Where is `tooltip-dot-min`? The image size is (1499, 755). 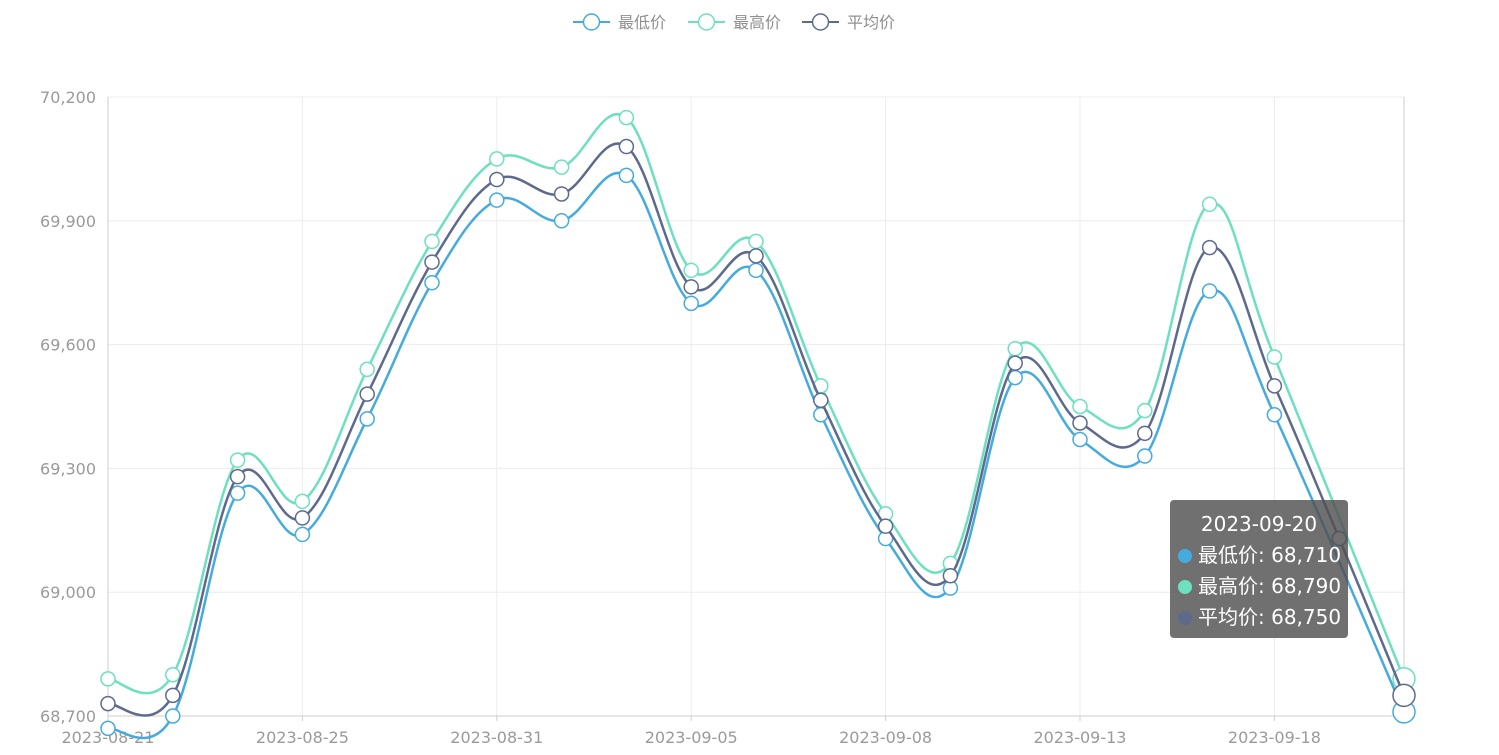
tooltip-dot-min is located at coordinates (1185, 556).